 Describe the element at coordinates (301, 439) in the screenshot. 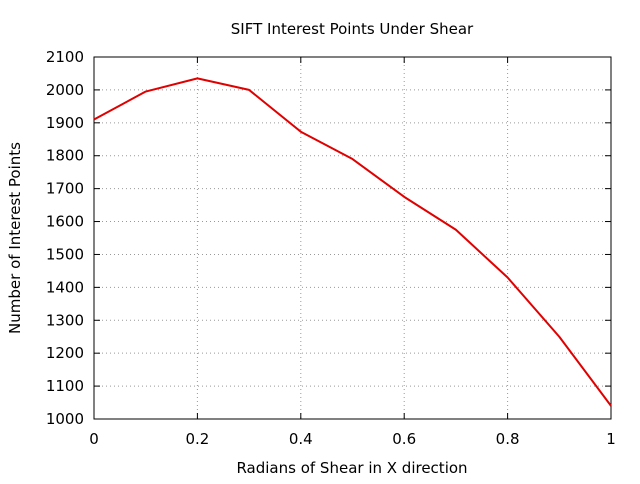

I see `x-tick-label: 0.4` at that location.